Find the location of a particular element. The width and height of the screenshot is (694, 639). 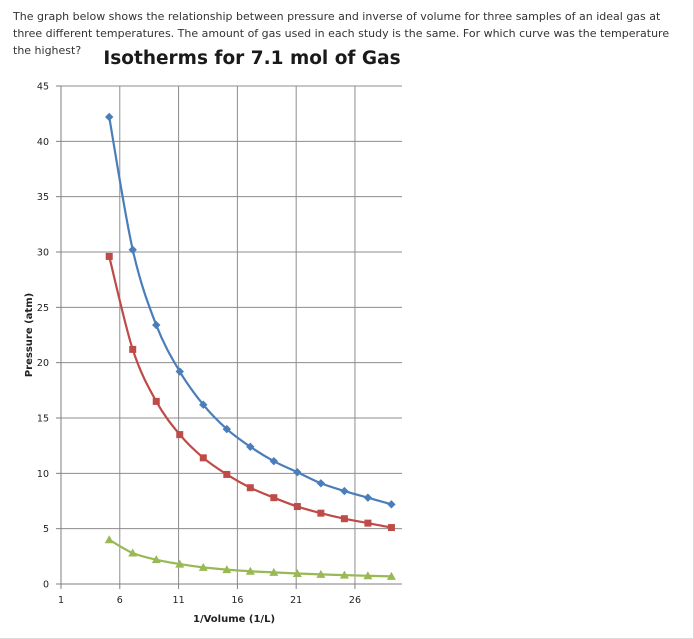

x-tick-label: 21 is located at coordinates (296, 600).